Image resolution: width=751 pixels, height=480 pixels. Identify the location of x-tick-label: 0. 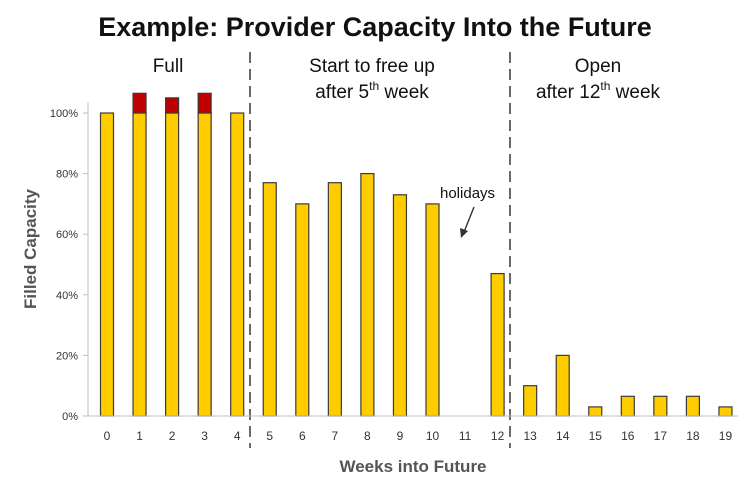
(107, 436).